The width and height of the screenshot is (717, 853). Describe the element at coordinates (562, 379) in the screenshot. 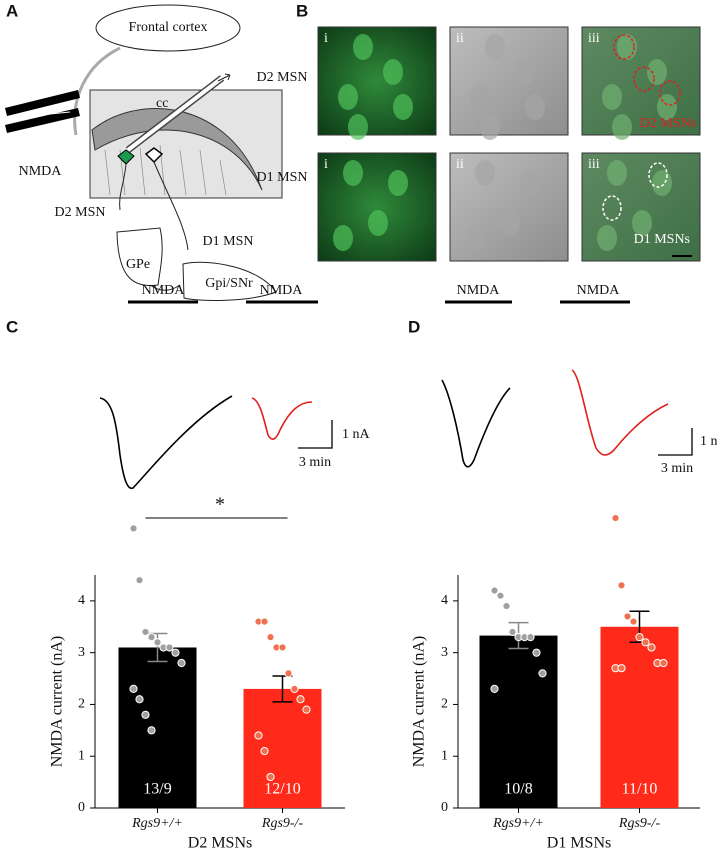

I see `panel-d: D NMDA NMDA 1 nA 3 min` at that location.